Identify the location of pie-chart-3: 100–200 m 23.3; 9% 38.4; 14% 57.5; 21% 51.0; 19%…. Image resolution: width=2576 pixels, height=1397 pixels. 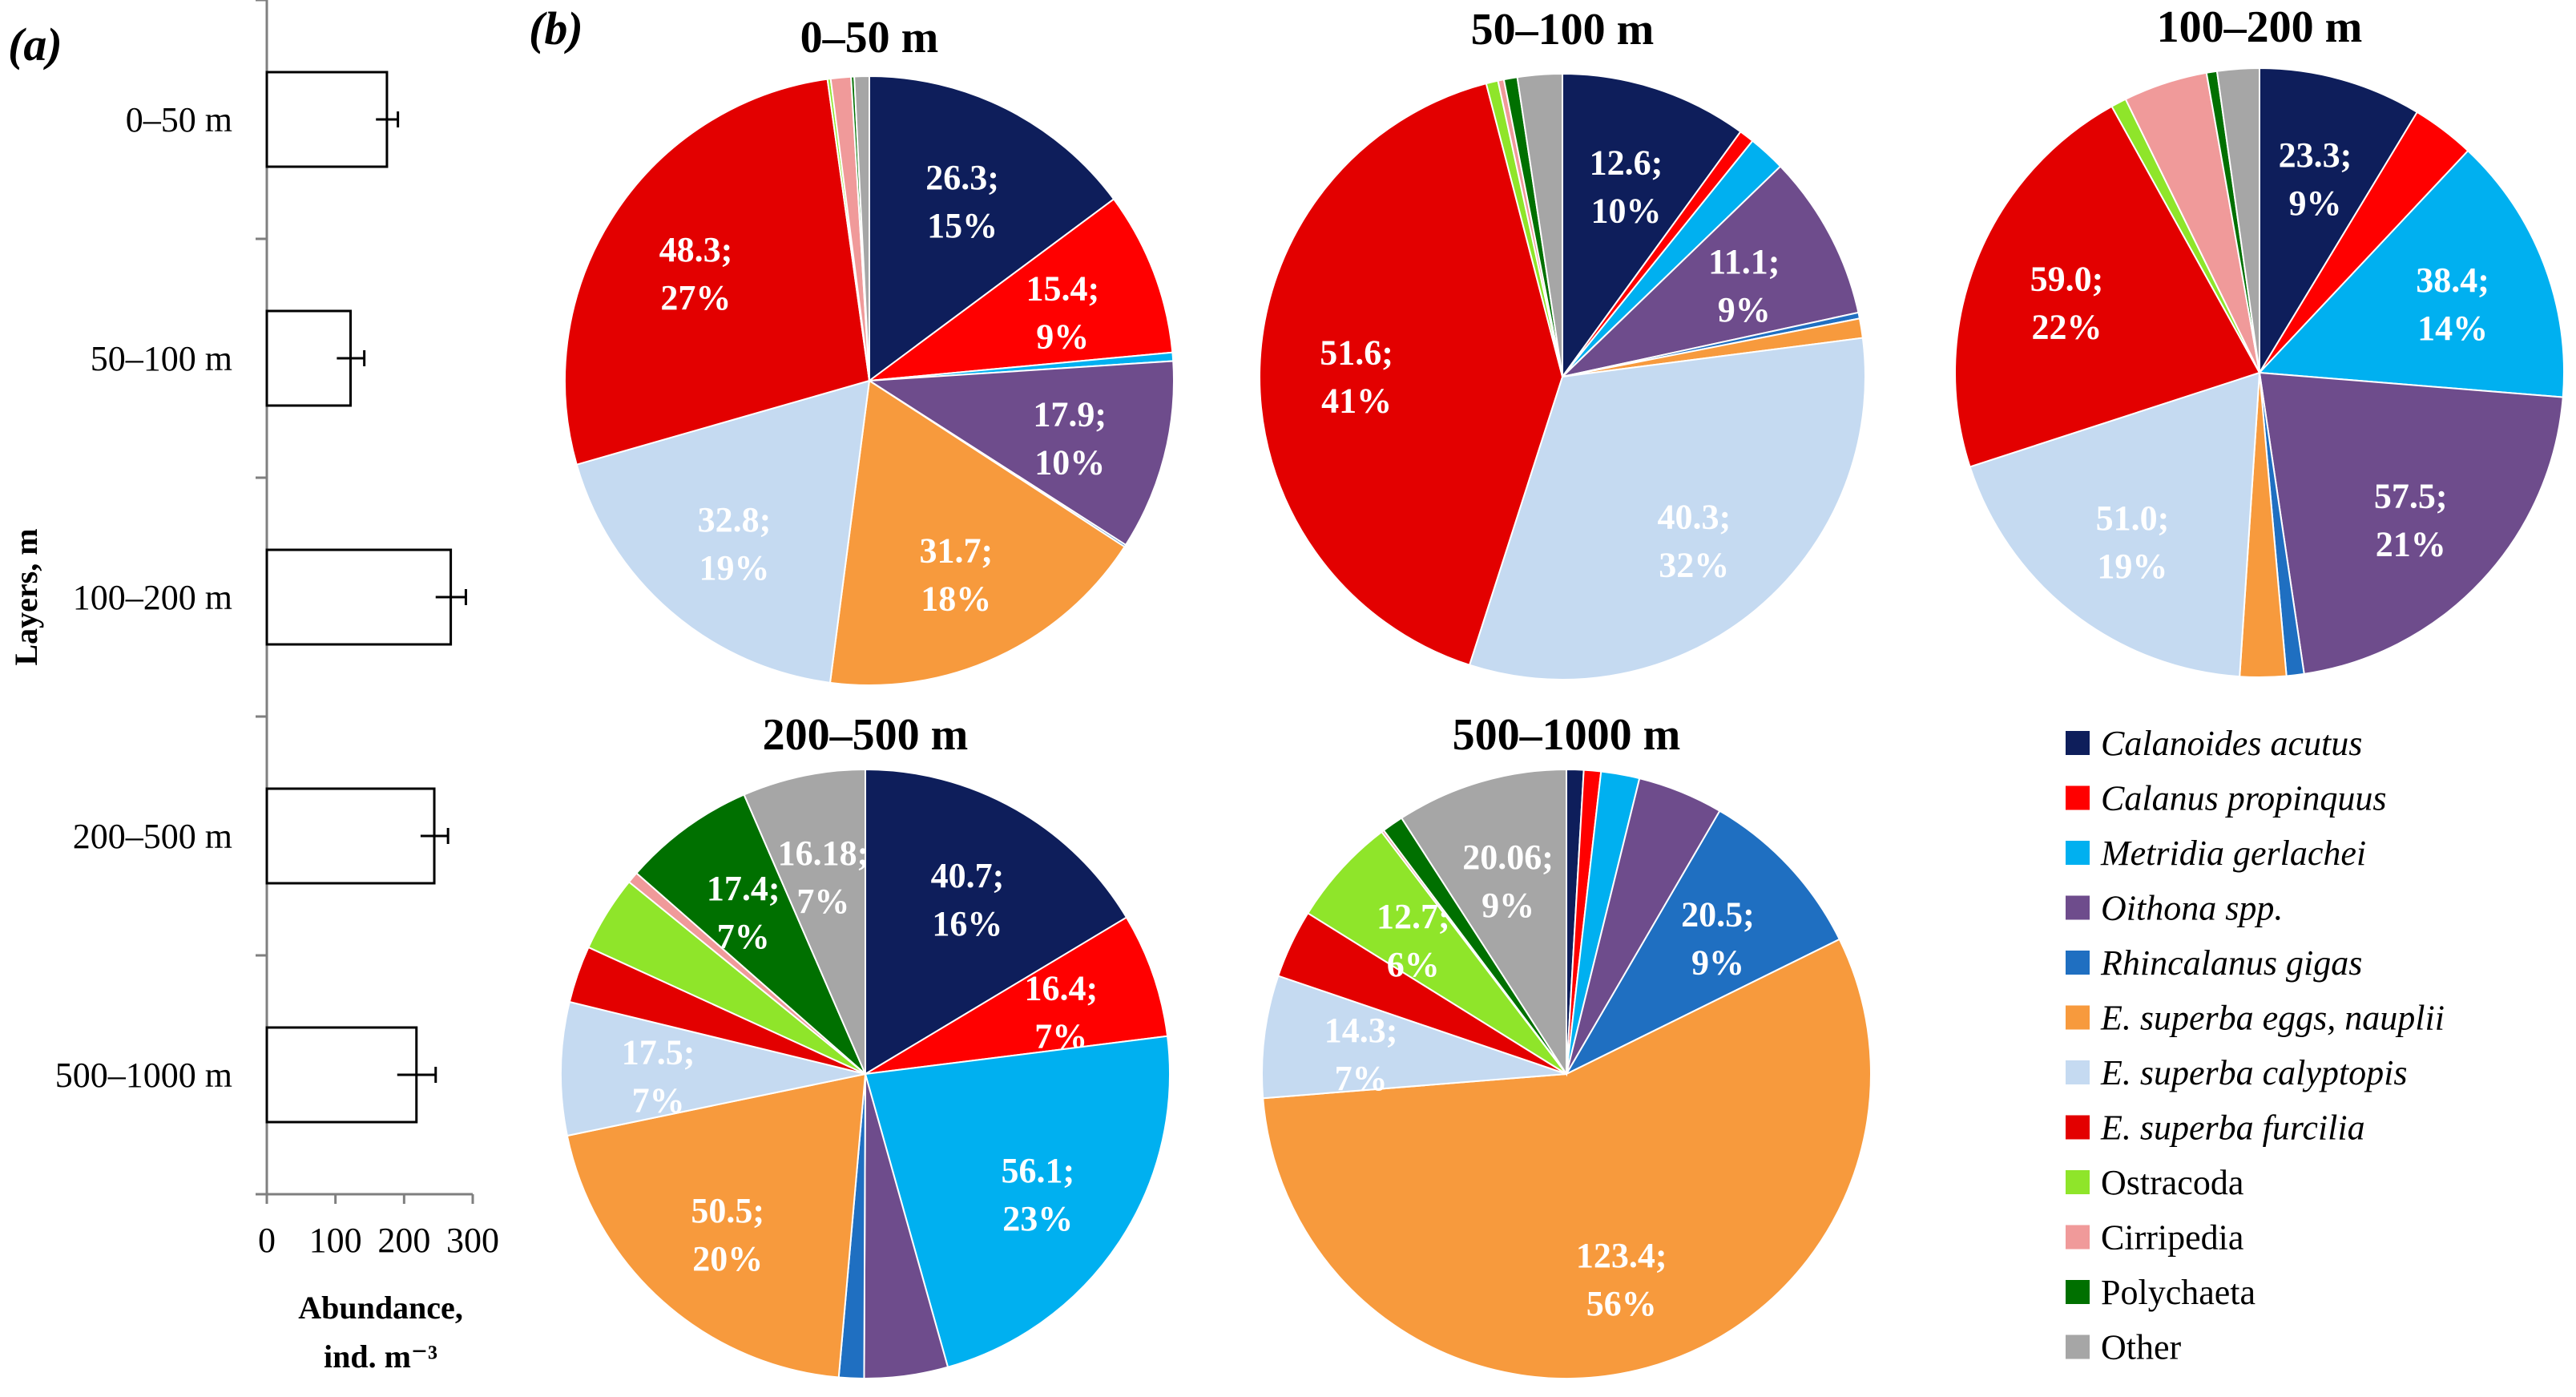
(2259, 340).